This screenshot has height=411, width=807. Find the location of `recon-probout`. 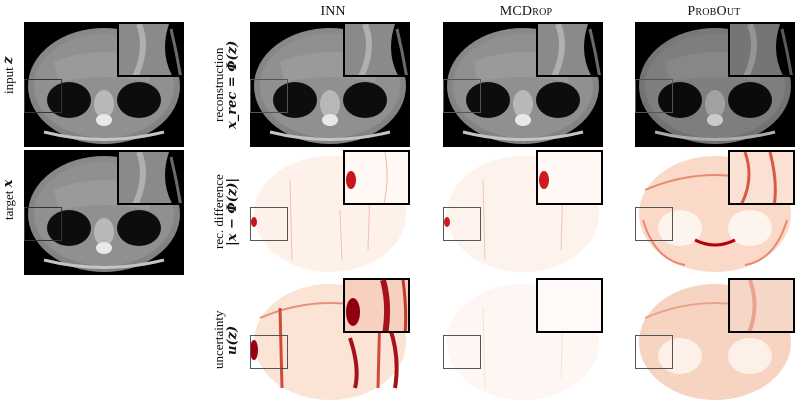

recon-probout is located at coordinates (715, 84).